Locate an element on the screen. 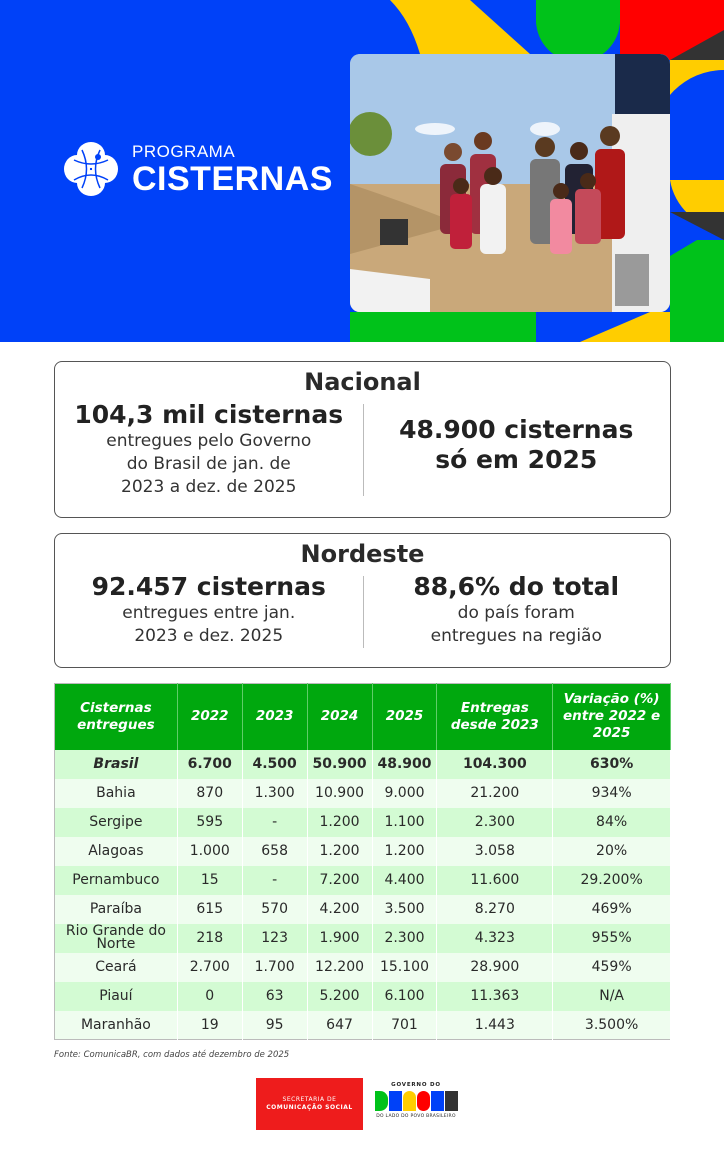 The height and width of the screenshot is (1157, 724). cell: 20% is located at coordinates (611, 851).